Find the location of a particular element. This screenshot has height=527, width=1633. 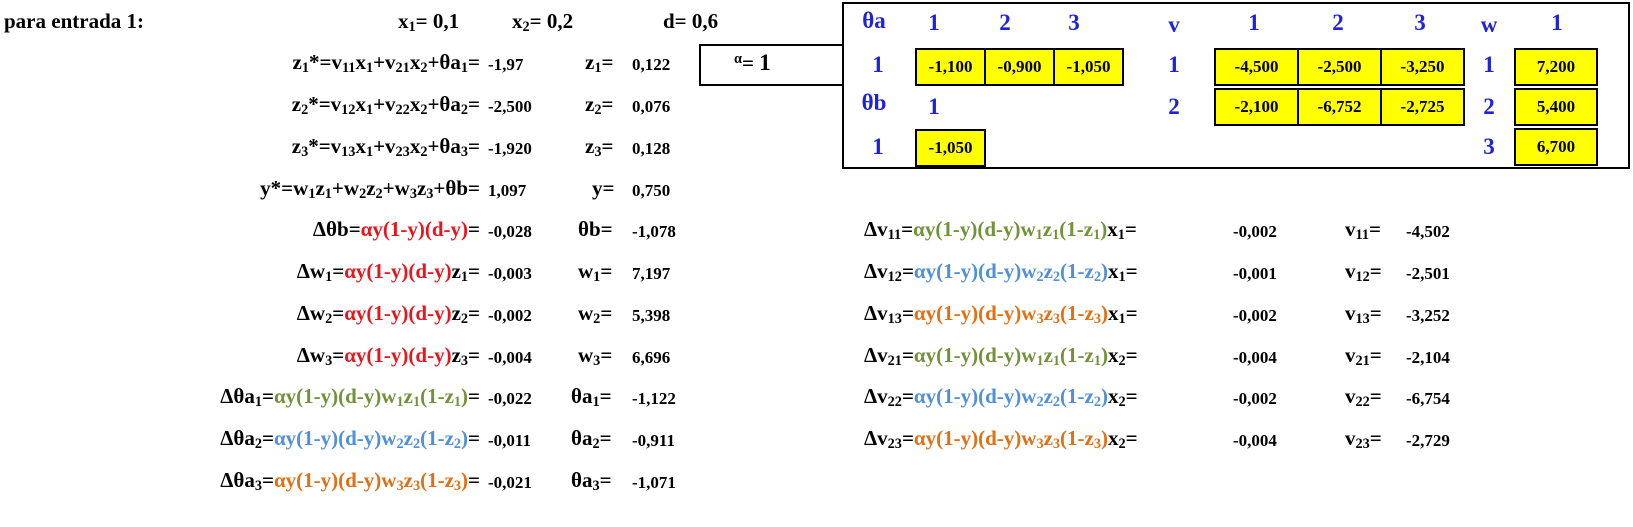

w-col-1: 1 is located at coordinates (1557, 22).